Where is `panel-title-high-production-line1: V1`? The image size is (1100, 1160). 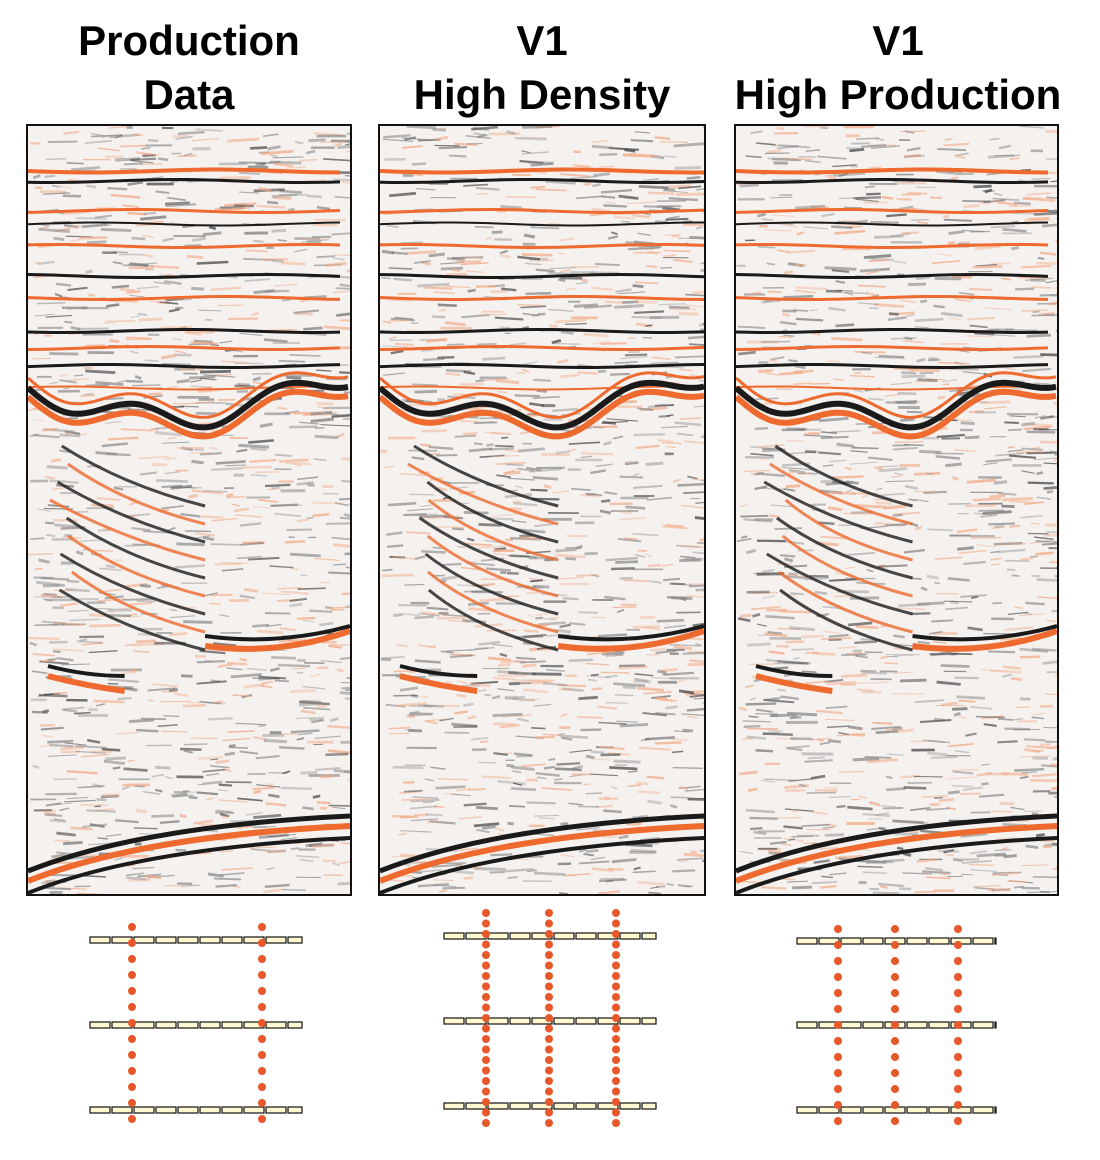
panel-title-high-production-line1: V1 is located at coordinates (898, 40).